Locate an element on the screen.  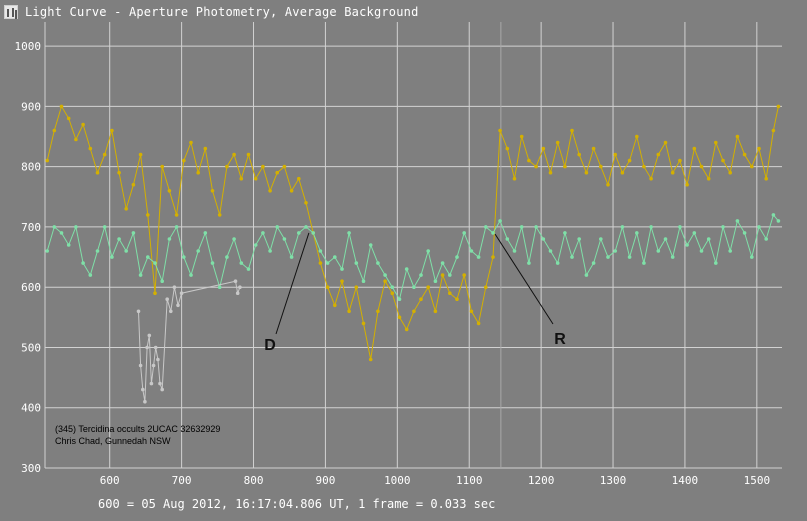
y-tick-label: 400 is located at coordinates (31, 408).